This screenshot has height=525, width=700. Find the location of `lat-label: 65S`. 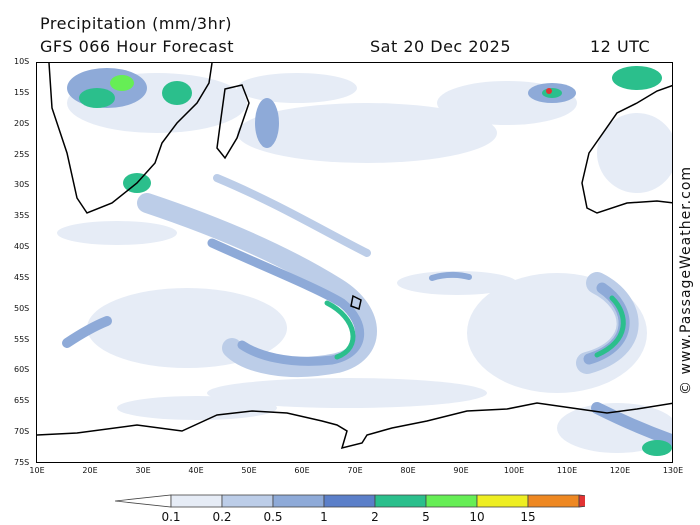

lat-label: 65S is located at coordinates (22, 401).